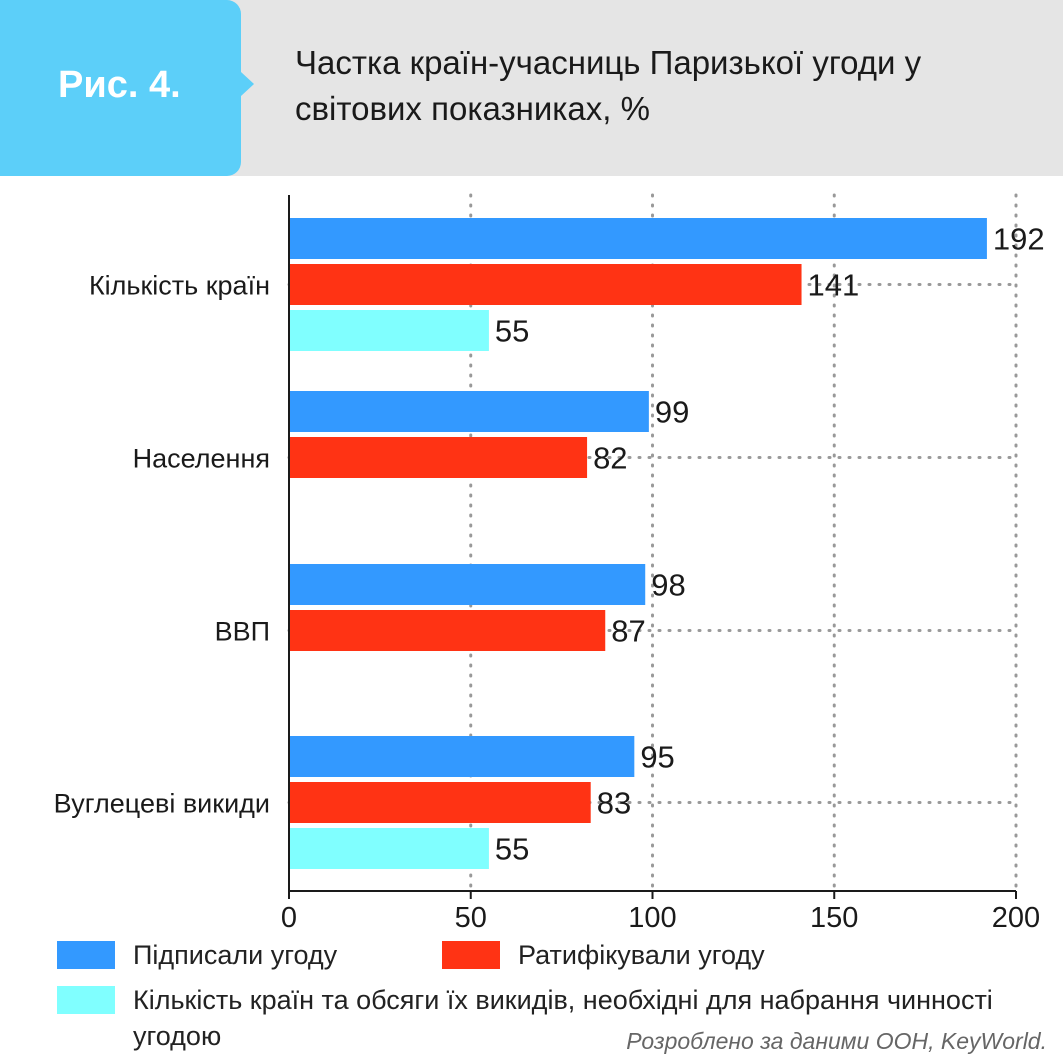 Image resolution: width=1063 pixels, height=1063 pixels. I want to click on category-label-1: Населення, so click(201, 459).